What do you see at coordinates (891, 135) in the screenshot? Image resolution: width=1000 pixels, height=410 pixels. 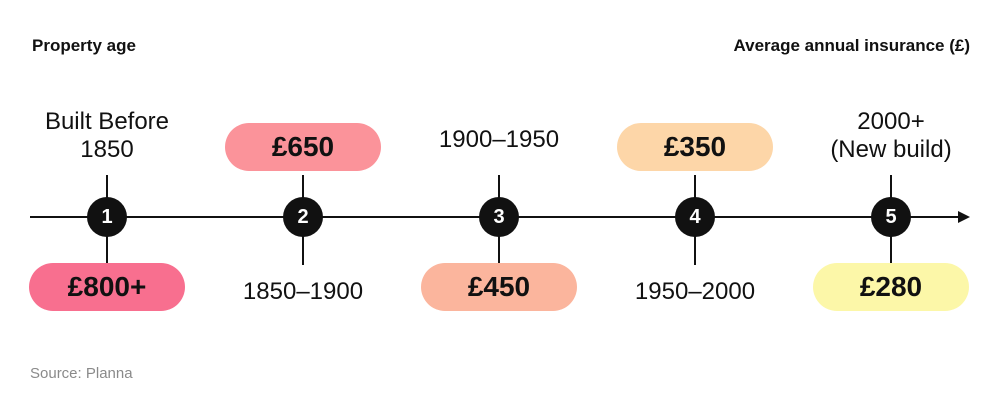 I see `age-label-5: 2000+ (New build)` at bounding box center [891, 135].